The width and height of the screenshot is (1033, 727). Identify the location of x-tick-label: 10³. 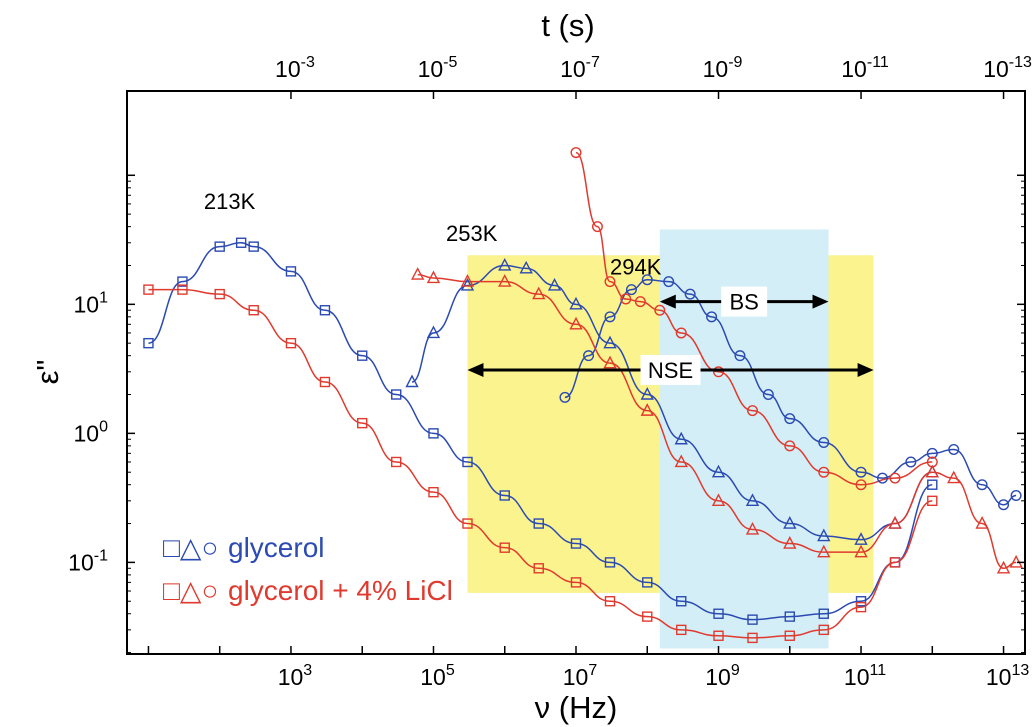
(295, 676).